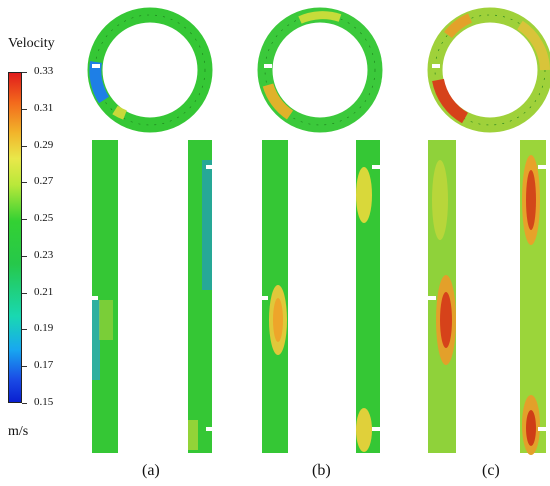 The width and height of the screenshot is (550, 486). What do you see at coordinates (150, 70) in the screenshot?
I see `ring-a` at bounding box center [150, 70].